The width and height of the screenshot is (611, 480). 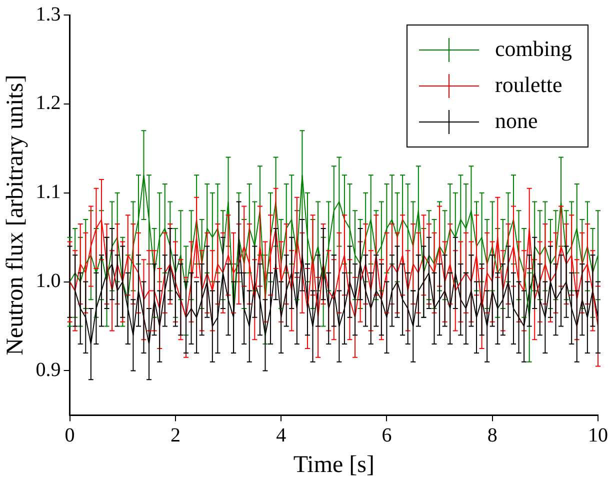 I want to click on y-tick-label: 1.1, so click(x=48, y=192).